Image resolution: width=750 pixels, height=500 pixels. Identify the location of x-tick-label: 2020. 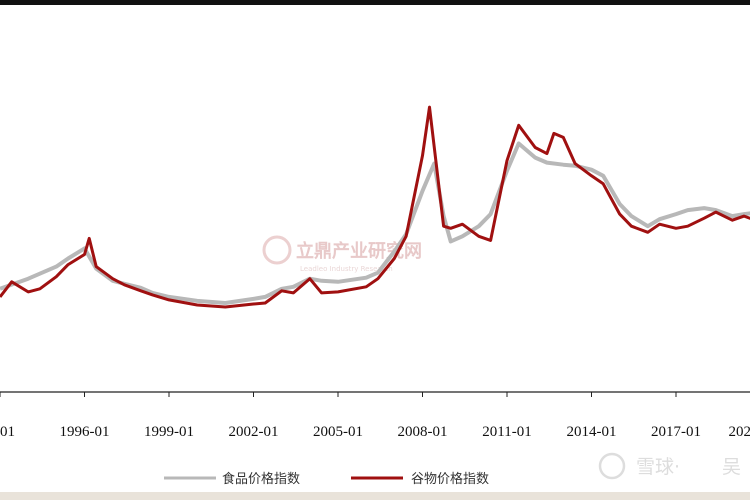
(739, 432).